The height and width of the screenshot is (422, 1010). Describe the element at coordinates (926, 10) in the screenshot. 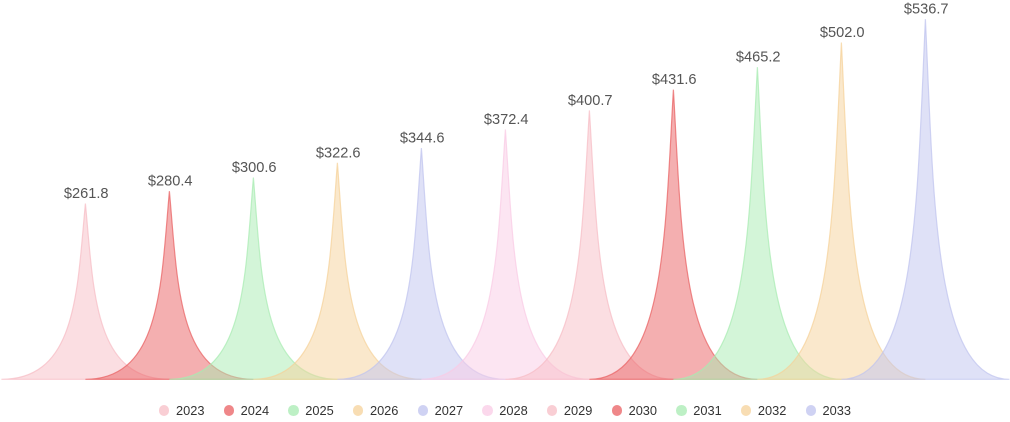

I see `svg-text: $536.7` at that location.